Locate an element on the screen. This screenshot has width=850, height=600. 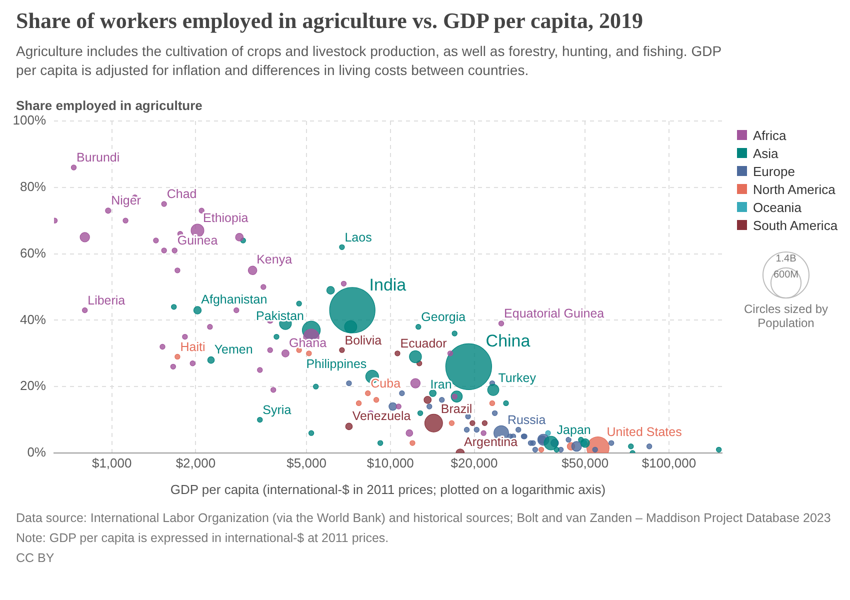
annotation: Equatorial Guinea is located at coordinates (554, 313).